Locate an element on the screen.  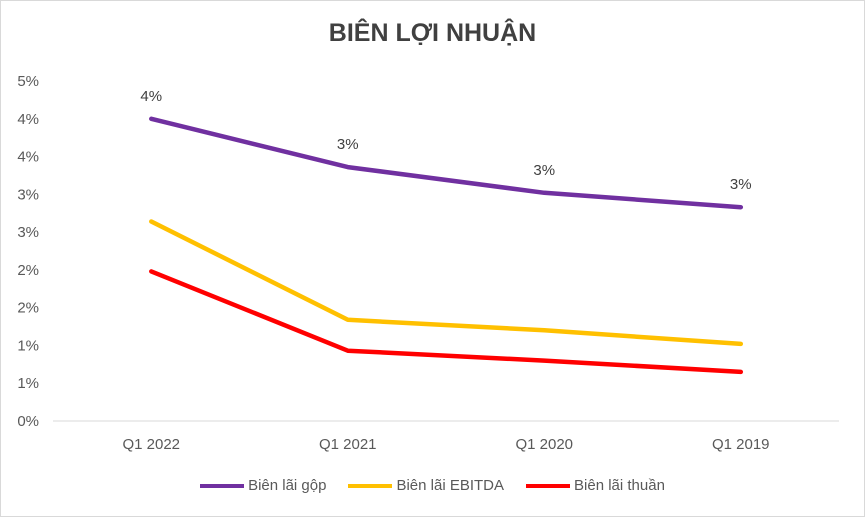
legend-swatch-gross is located at coordinates (222, 485).